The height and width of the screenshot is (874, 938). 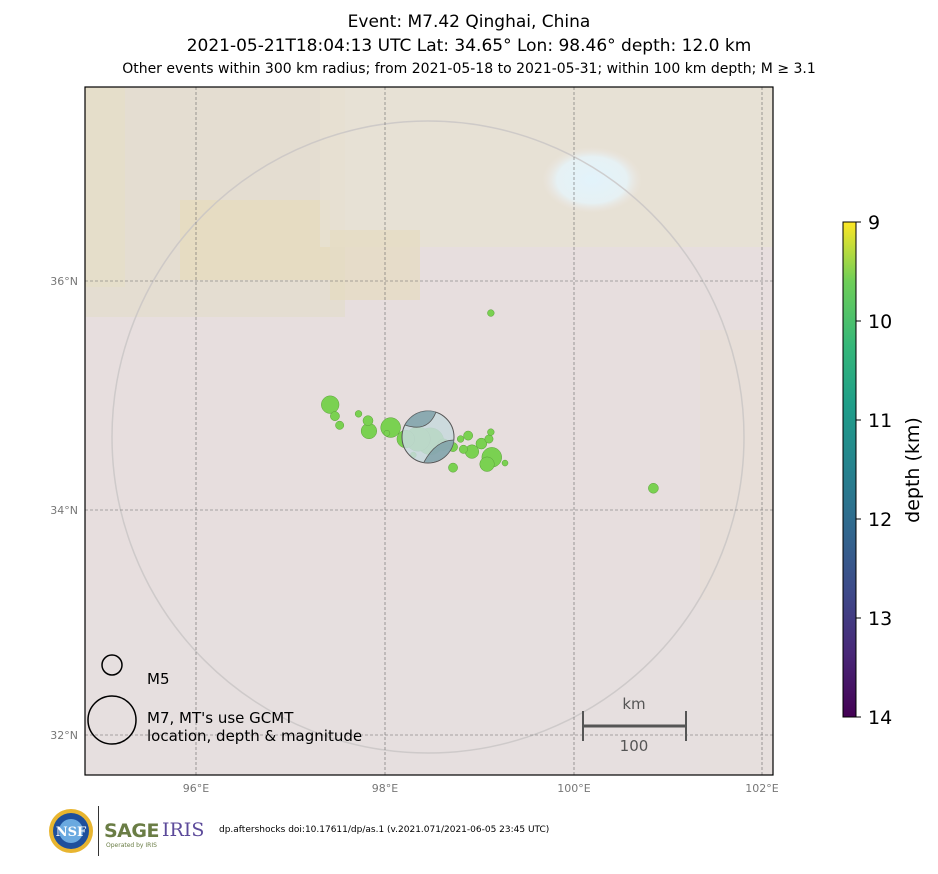 What do you see at coordinates (880, 619) in the screenshot?
I see `colorbar-tick: 13` at bounding box center [880, 619].